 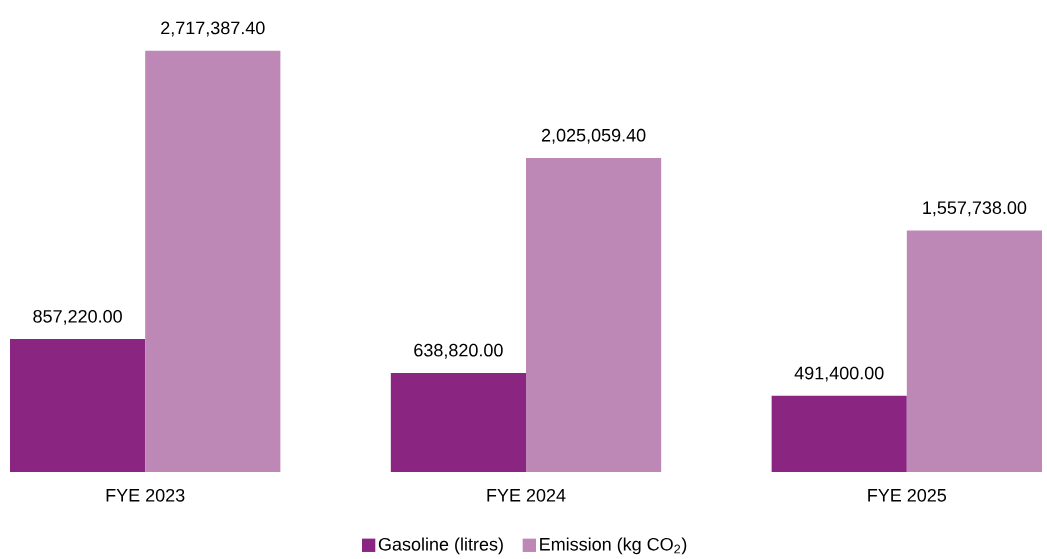 What do you see at coordinates (526, 495) in the screenshot?
I see `x-tick-label: FYE 2024` at bounding box center [526, 495].